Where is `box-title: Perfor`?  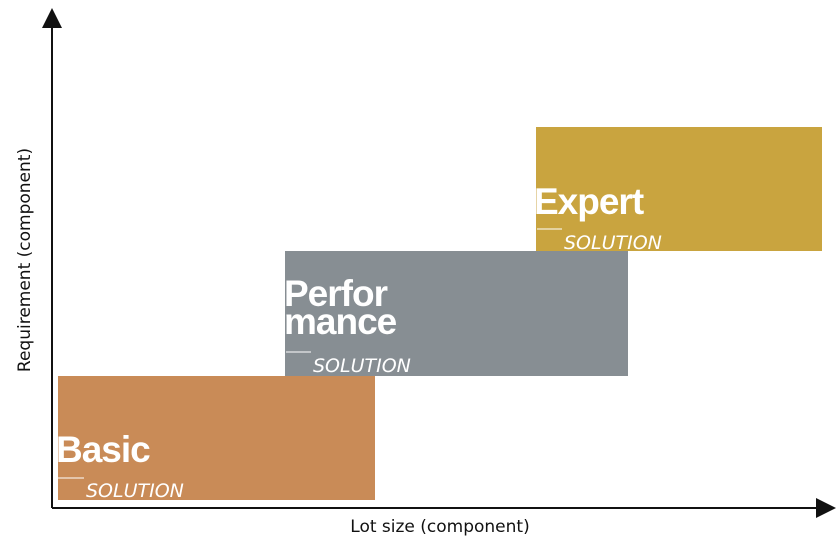 box-title: Perfor is located at coordinates (336, 293).